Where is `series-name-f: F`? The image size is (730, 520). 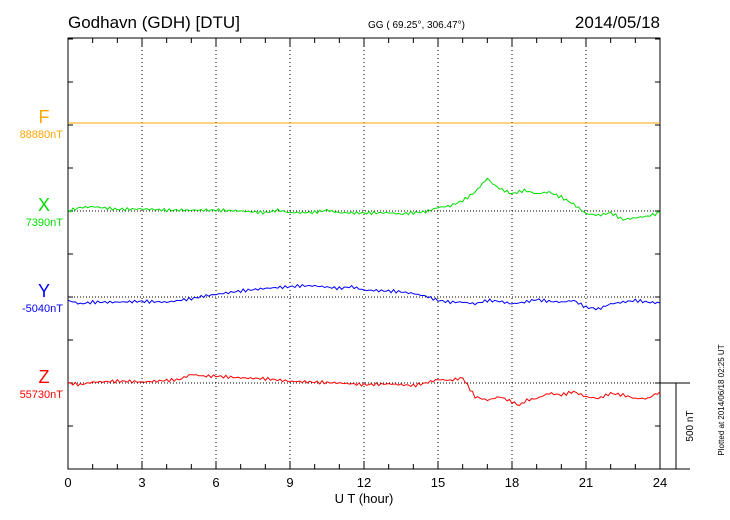
series-name-f: F is located at coordinates (44, 117).